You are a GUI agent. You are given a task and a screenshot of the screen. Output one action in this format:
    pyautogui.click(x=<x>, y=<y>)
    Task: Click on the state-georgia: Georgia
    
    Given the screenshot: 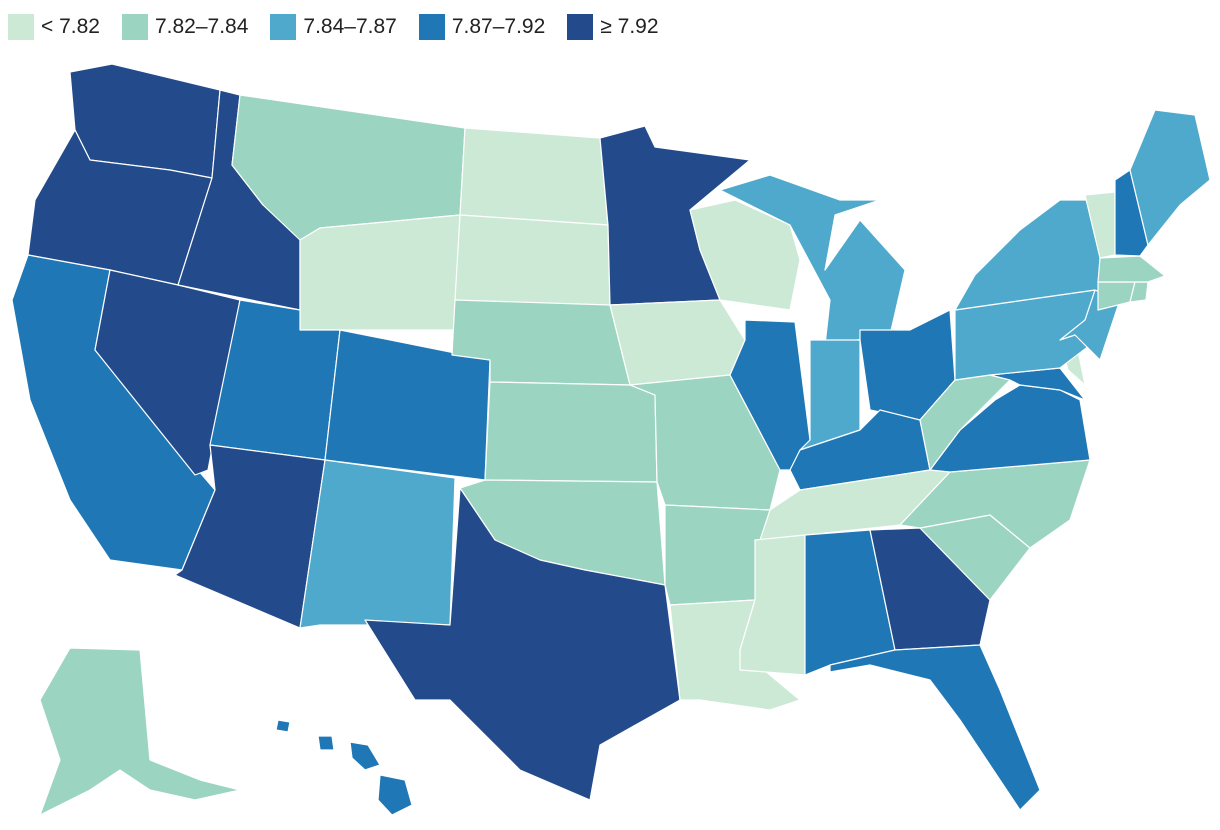 What is the action you would take?
    pyautogui.click(x=930, y=589)
    